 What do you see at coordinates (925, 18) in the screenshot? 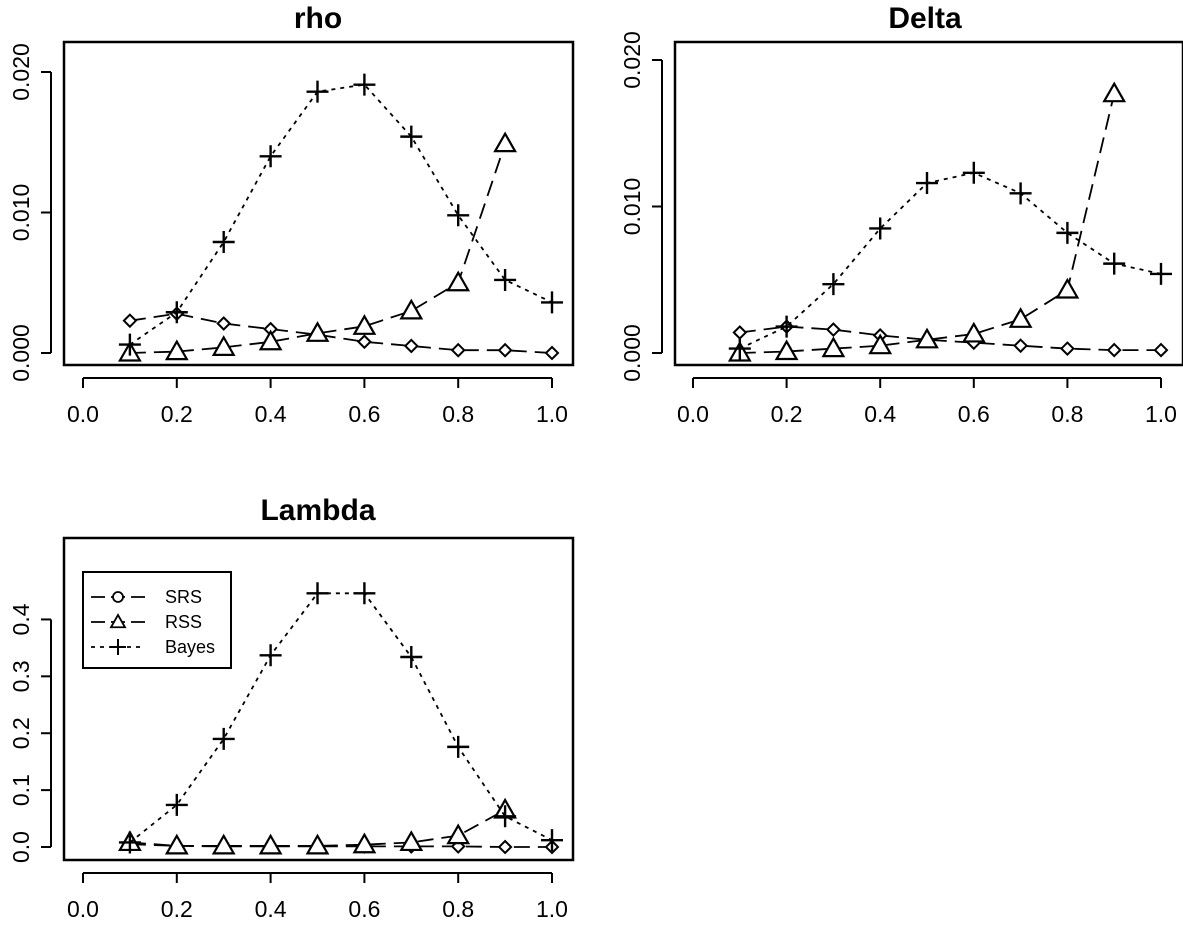
I see `chart-title: Delta` at bounding box center [925, 18].